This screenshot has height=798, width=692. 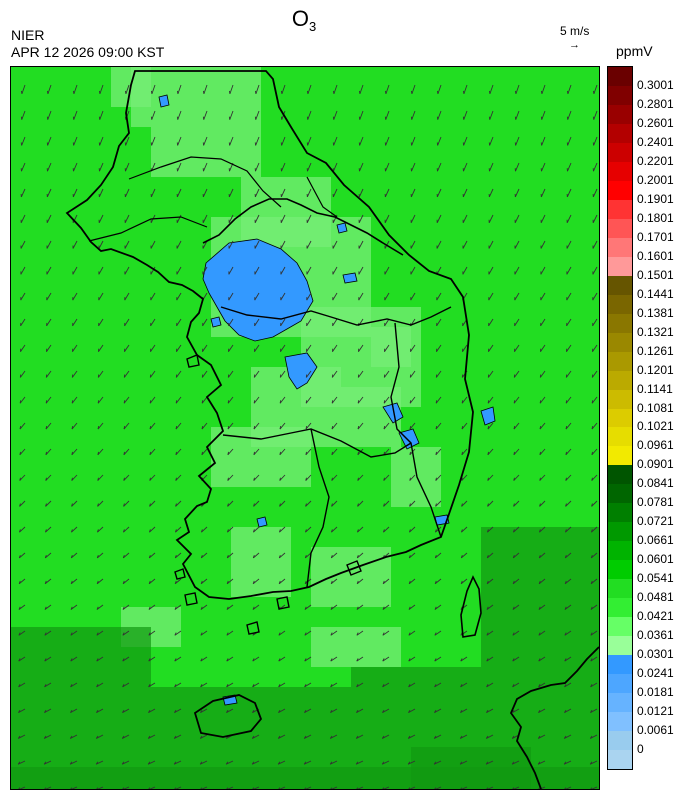 What do you see at coordinates (655, 103) in the screenshot?
I see `colorbar-label: 0.2801` at bounding box center [655, 103].